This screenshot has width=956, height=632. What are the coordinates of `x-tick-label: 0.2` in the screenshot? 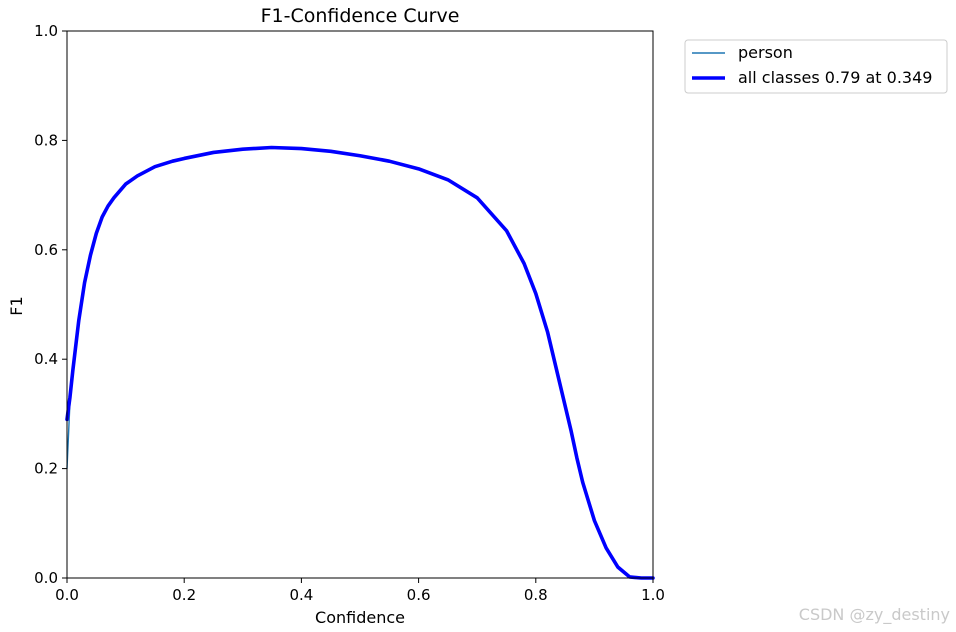 It's located at (184, 595).